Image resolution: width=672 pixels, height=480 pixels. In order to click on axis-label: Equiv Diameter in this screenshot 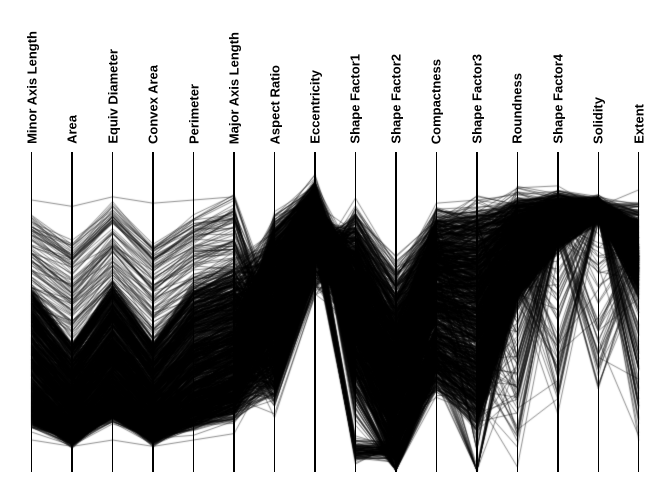, I will do `click(113, 96)`.